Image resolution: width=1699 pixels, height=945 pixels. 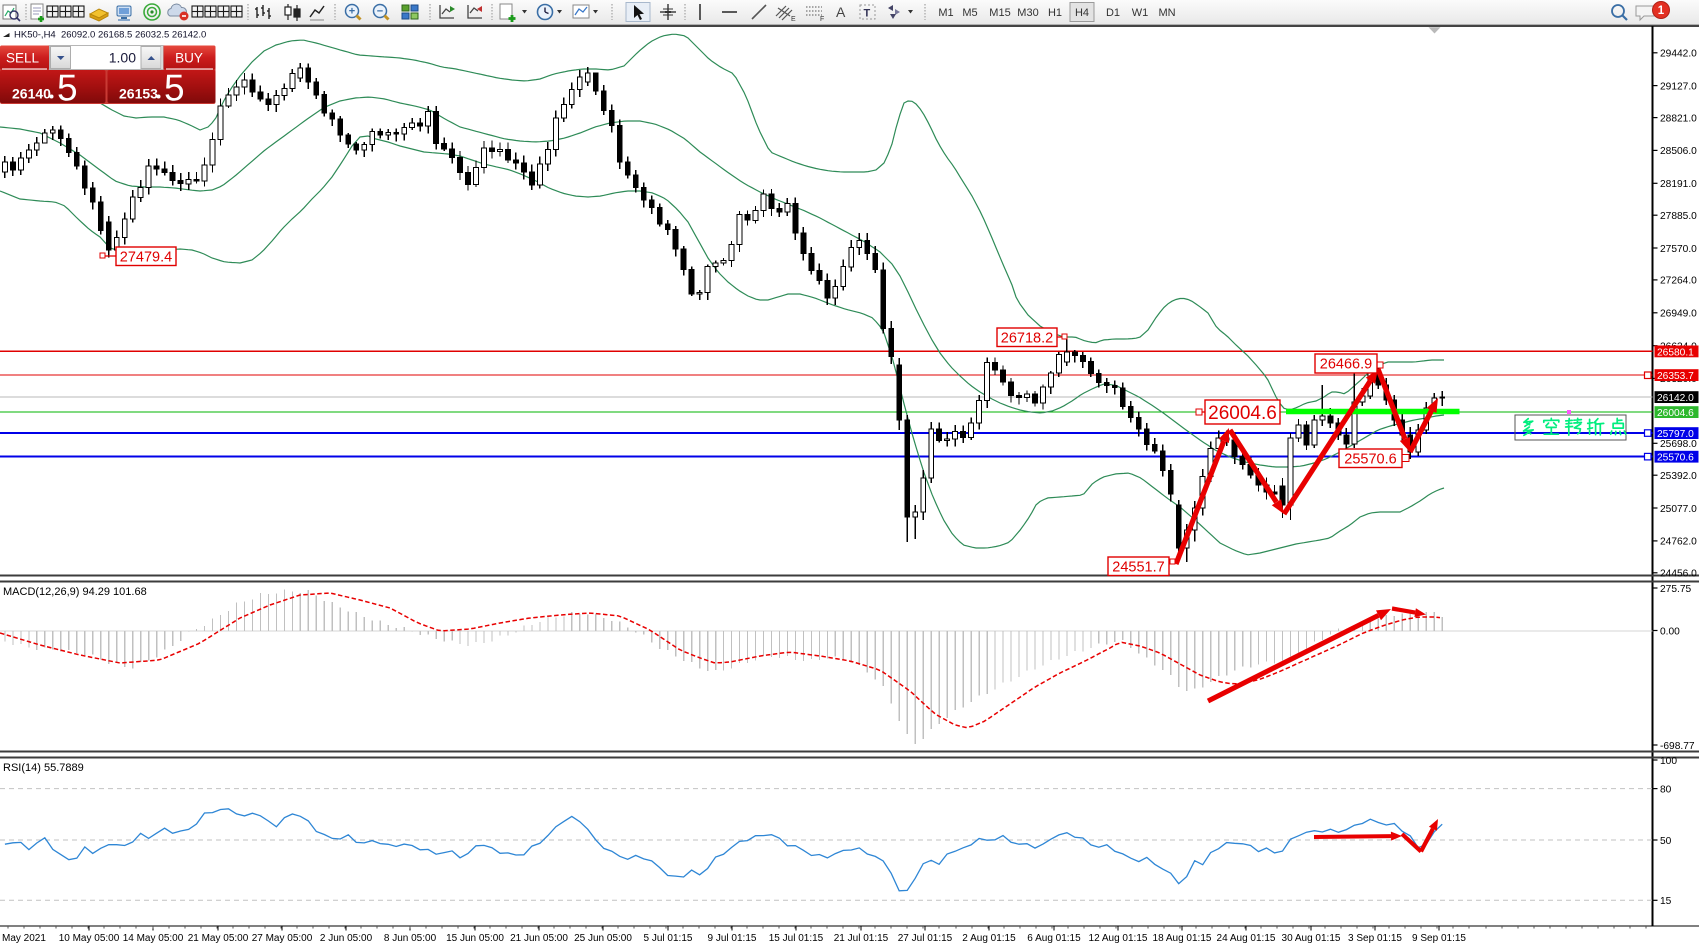 What do you see at coordinates (1675, 589) in the screenshot?
I see `svg-text: 275.75` at bounding box center [1675, 589].